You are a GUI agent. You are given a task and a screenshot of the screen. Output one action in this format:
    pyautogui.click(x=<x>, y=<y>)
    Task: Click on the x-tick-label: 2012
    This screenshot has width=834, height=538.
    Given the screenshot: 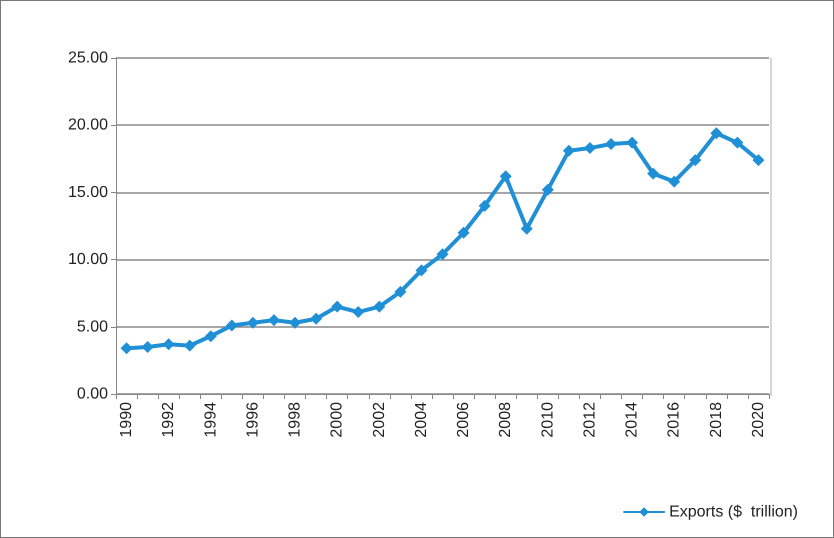 What is the action you would take?
    pyautogui.click(x=589, y=420)
    